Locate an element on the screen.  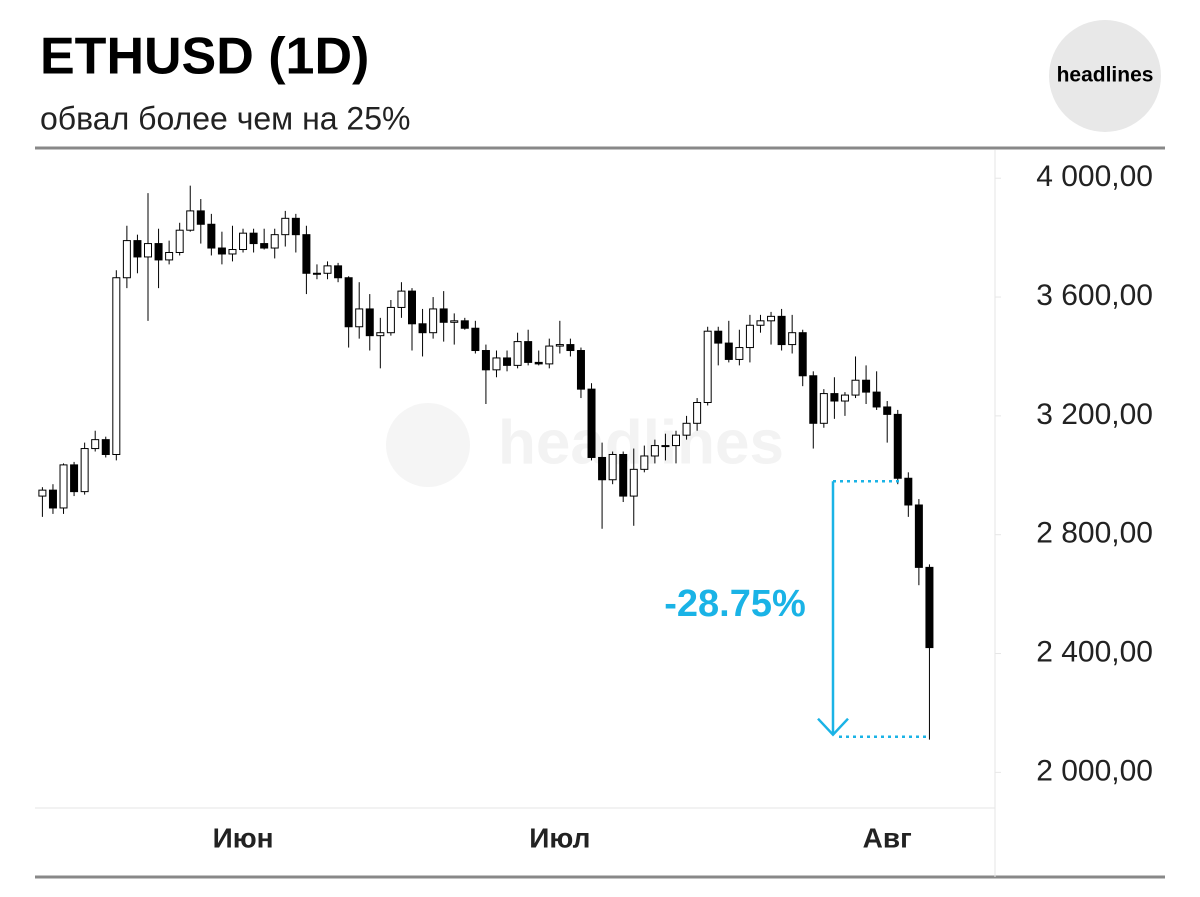
brand-text: headlines is located at coordinates (1105, 75).